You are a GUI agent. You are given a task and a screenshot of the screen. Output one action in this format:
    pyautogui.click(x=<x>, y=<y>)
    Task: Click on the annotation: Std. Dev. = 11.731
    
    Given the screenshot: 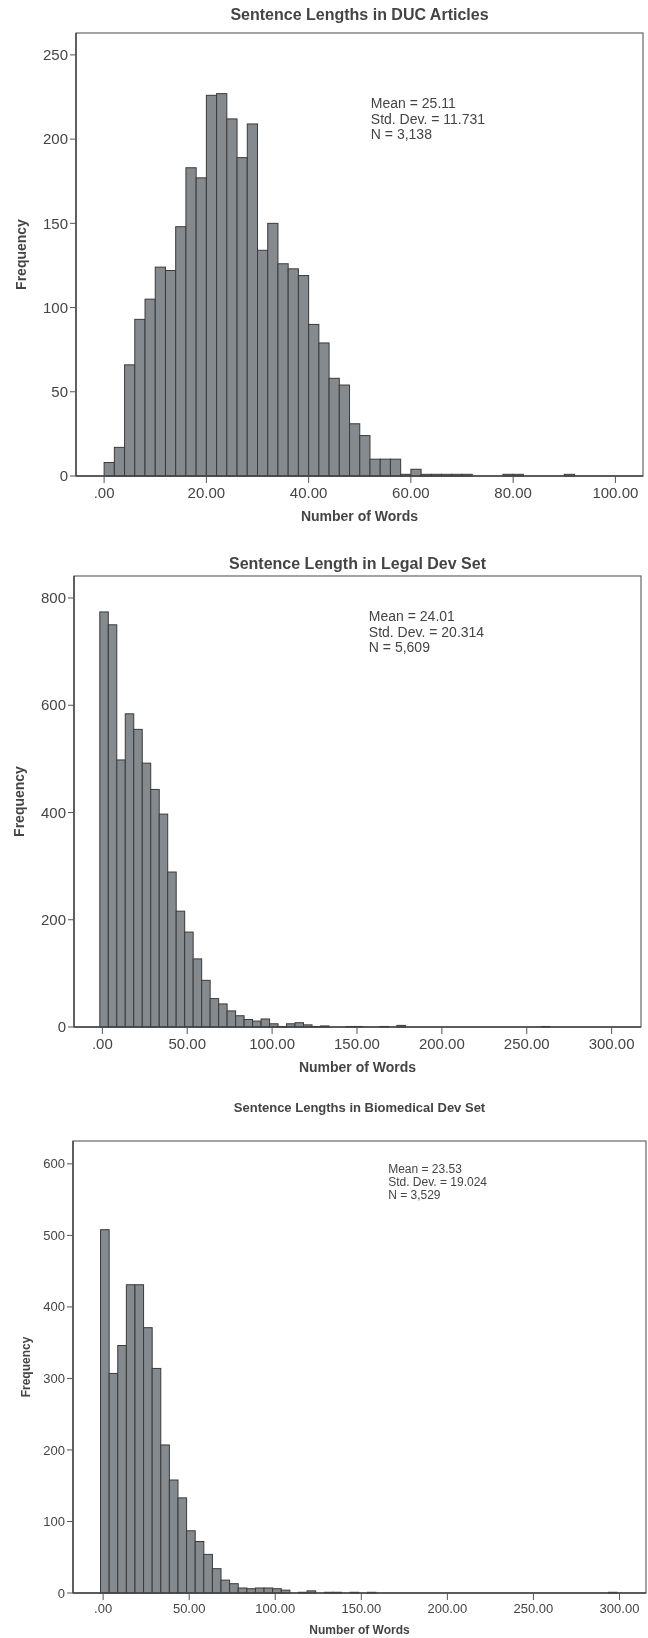 What is the action you would take?
    pyautogui.click(x=428, y=118)
    